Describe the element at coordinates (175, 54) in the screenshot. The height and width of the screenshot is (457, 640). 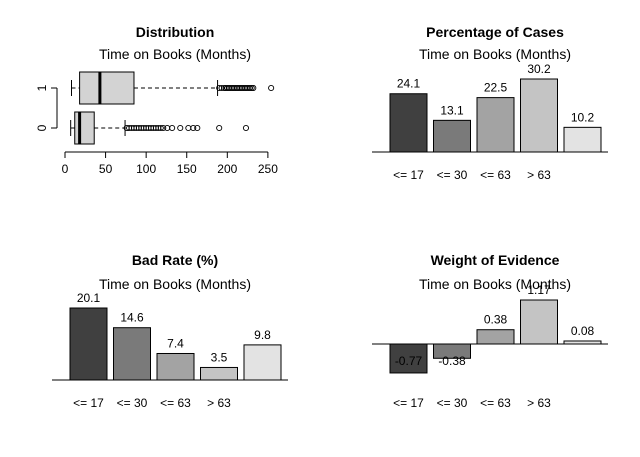
I see `distribution-subtitle: Time on Books (Months)` at that location.